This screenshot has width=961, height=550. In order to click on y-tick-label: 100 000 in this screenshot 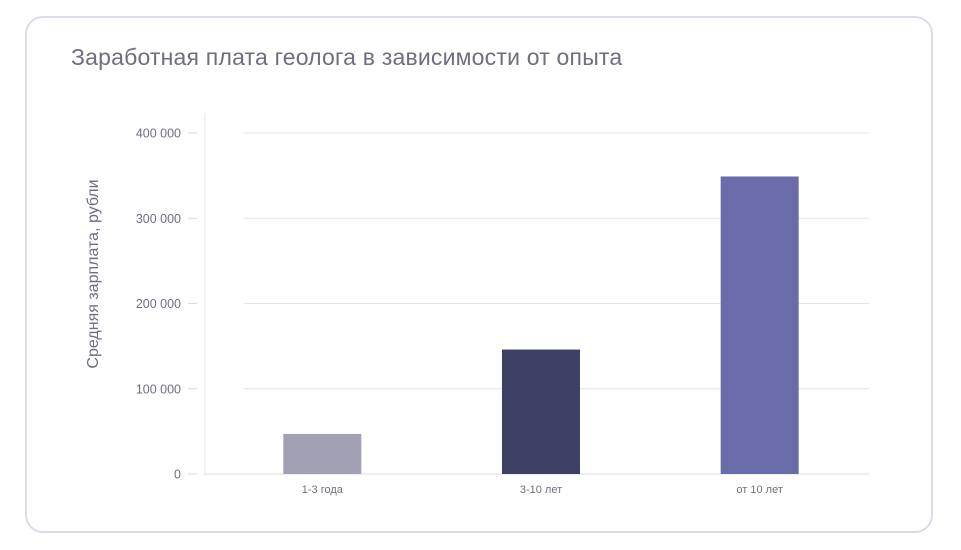, I will do `click(158, 389)`.